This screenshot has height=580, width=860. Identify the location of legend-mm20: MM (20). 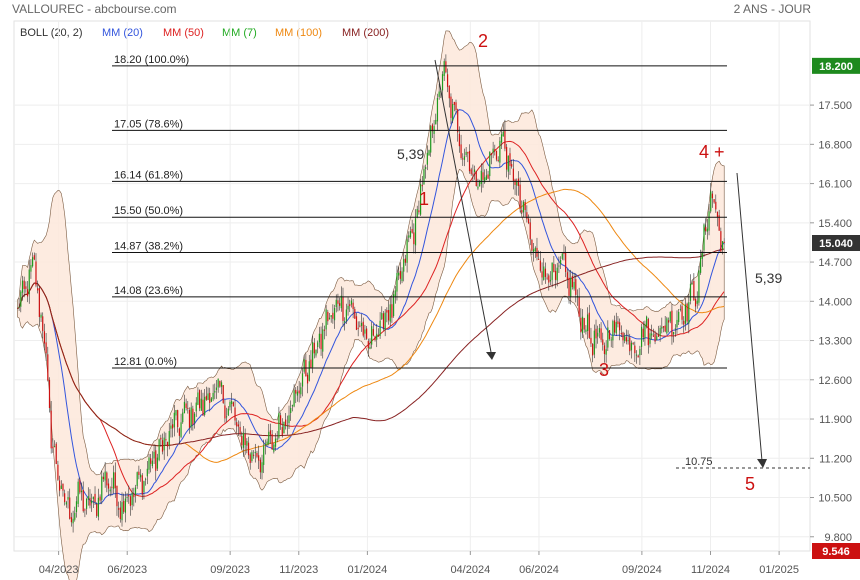
(122, 33).